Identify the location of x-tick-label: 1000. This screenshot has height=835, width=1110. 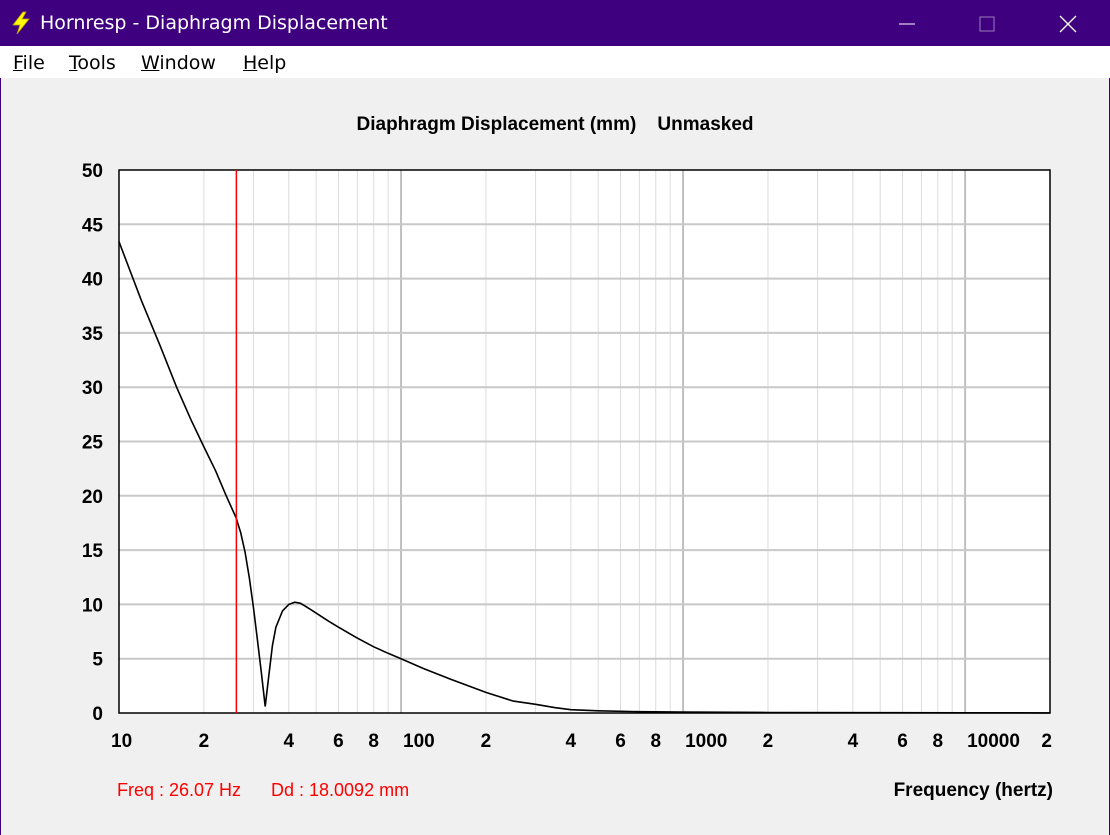
(706, 741).